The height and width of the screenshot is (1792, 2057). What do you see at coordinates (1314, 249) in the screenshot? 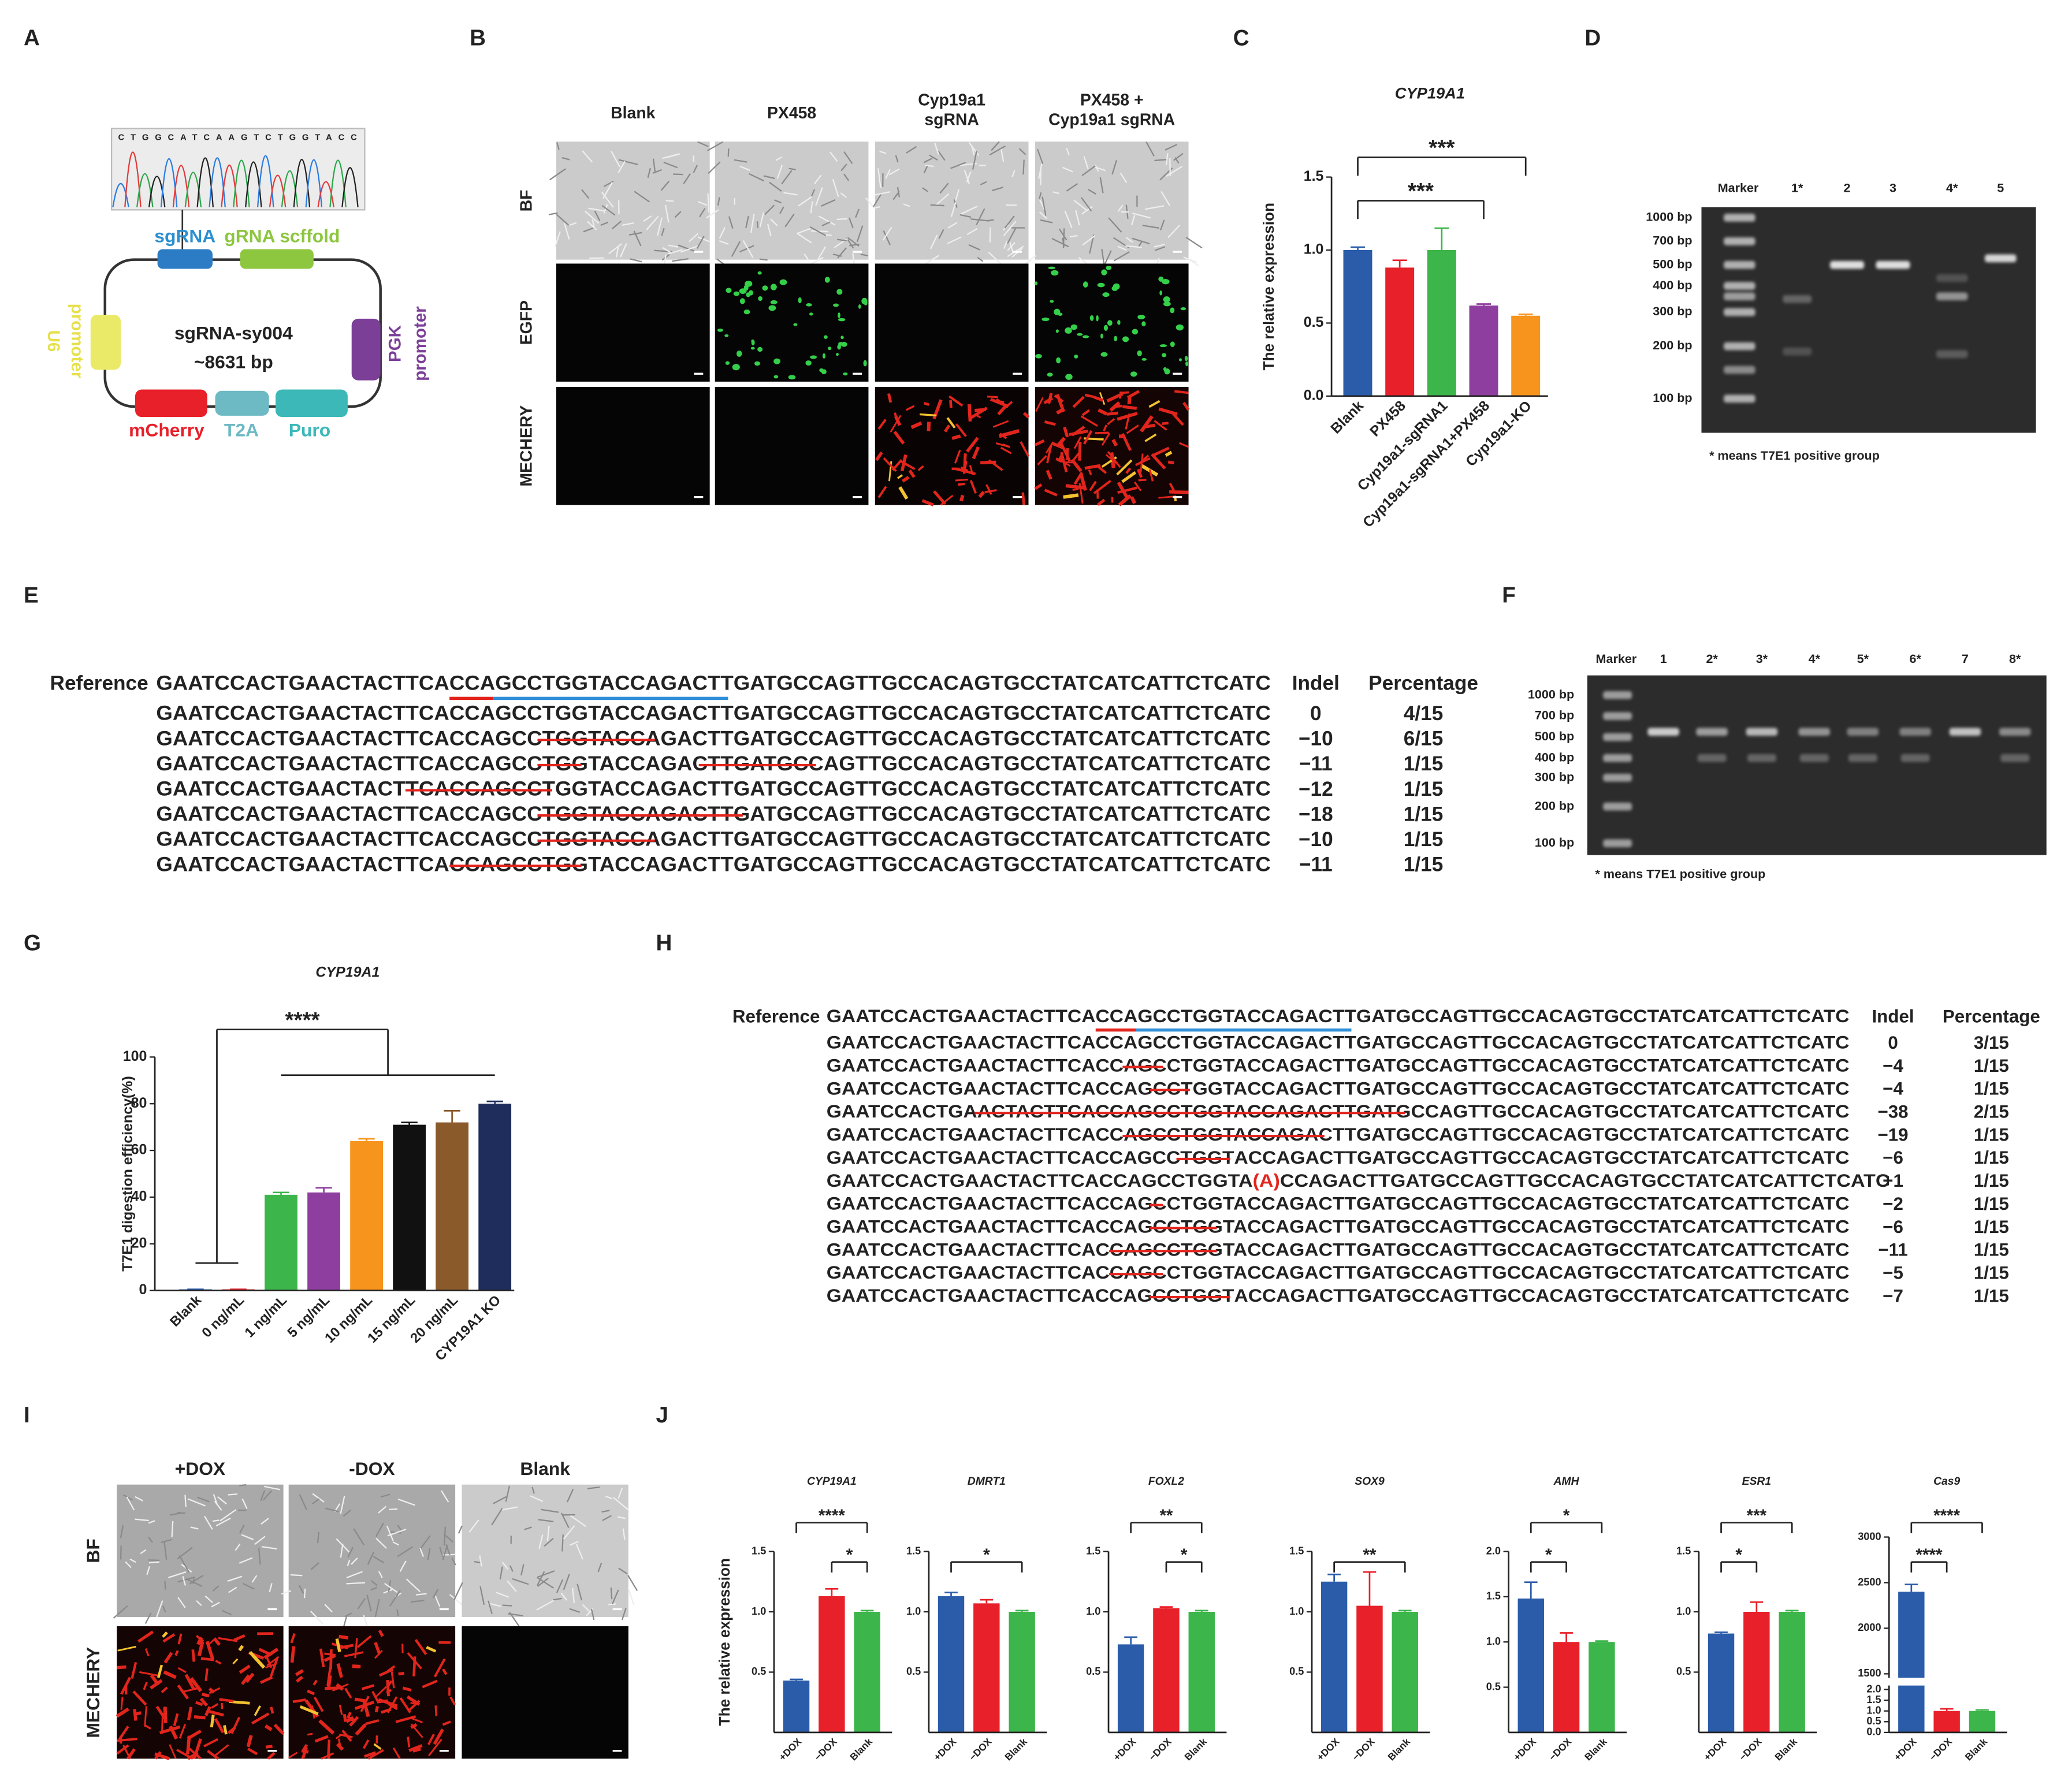
I see `y-tick-label: 1.0` at bounding box center [1314, 249].